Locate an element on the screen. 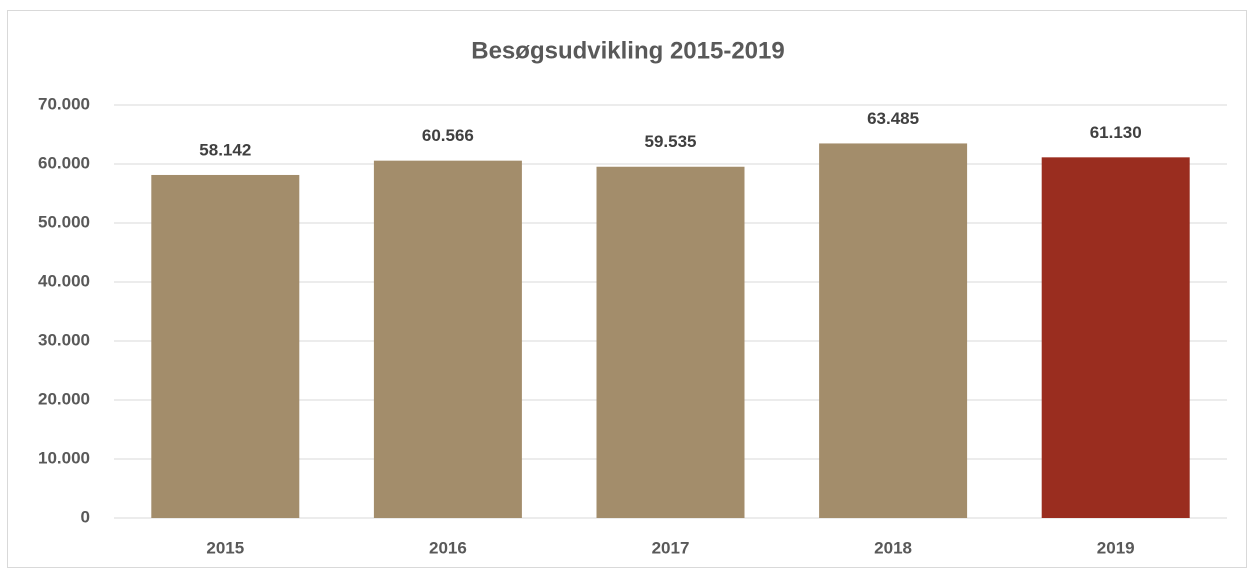 The height and width of the screenshot is (569, 1250). y-tick-label: 0 is located at coordinates (85, 516).